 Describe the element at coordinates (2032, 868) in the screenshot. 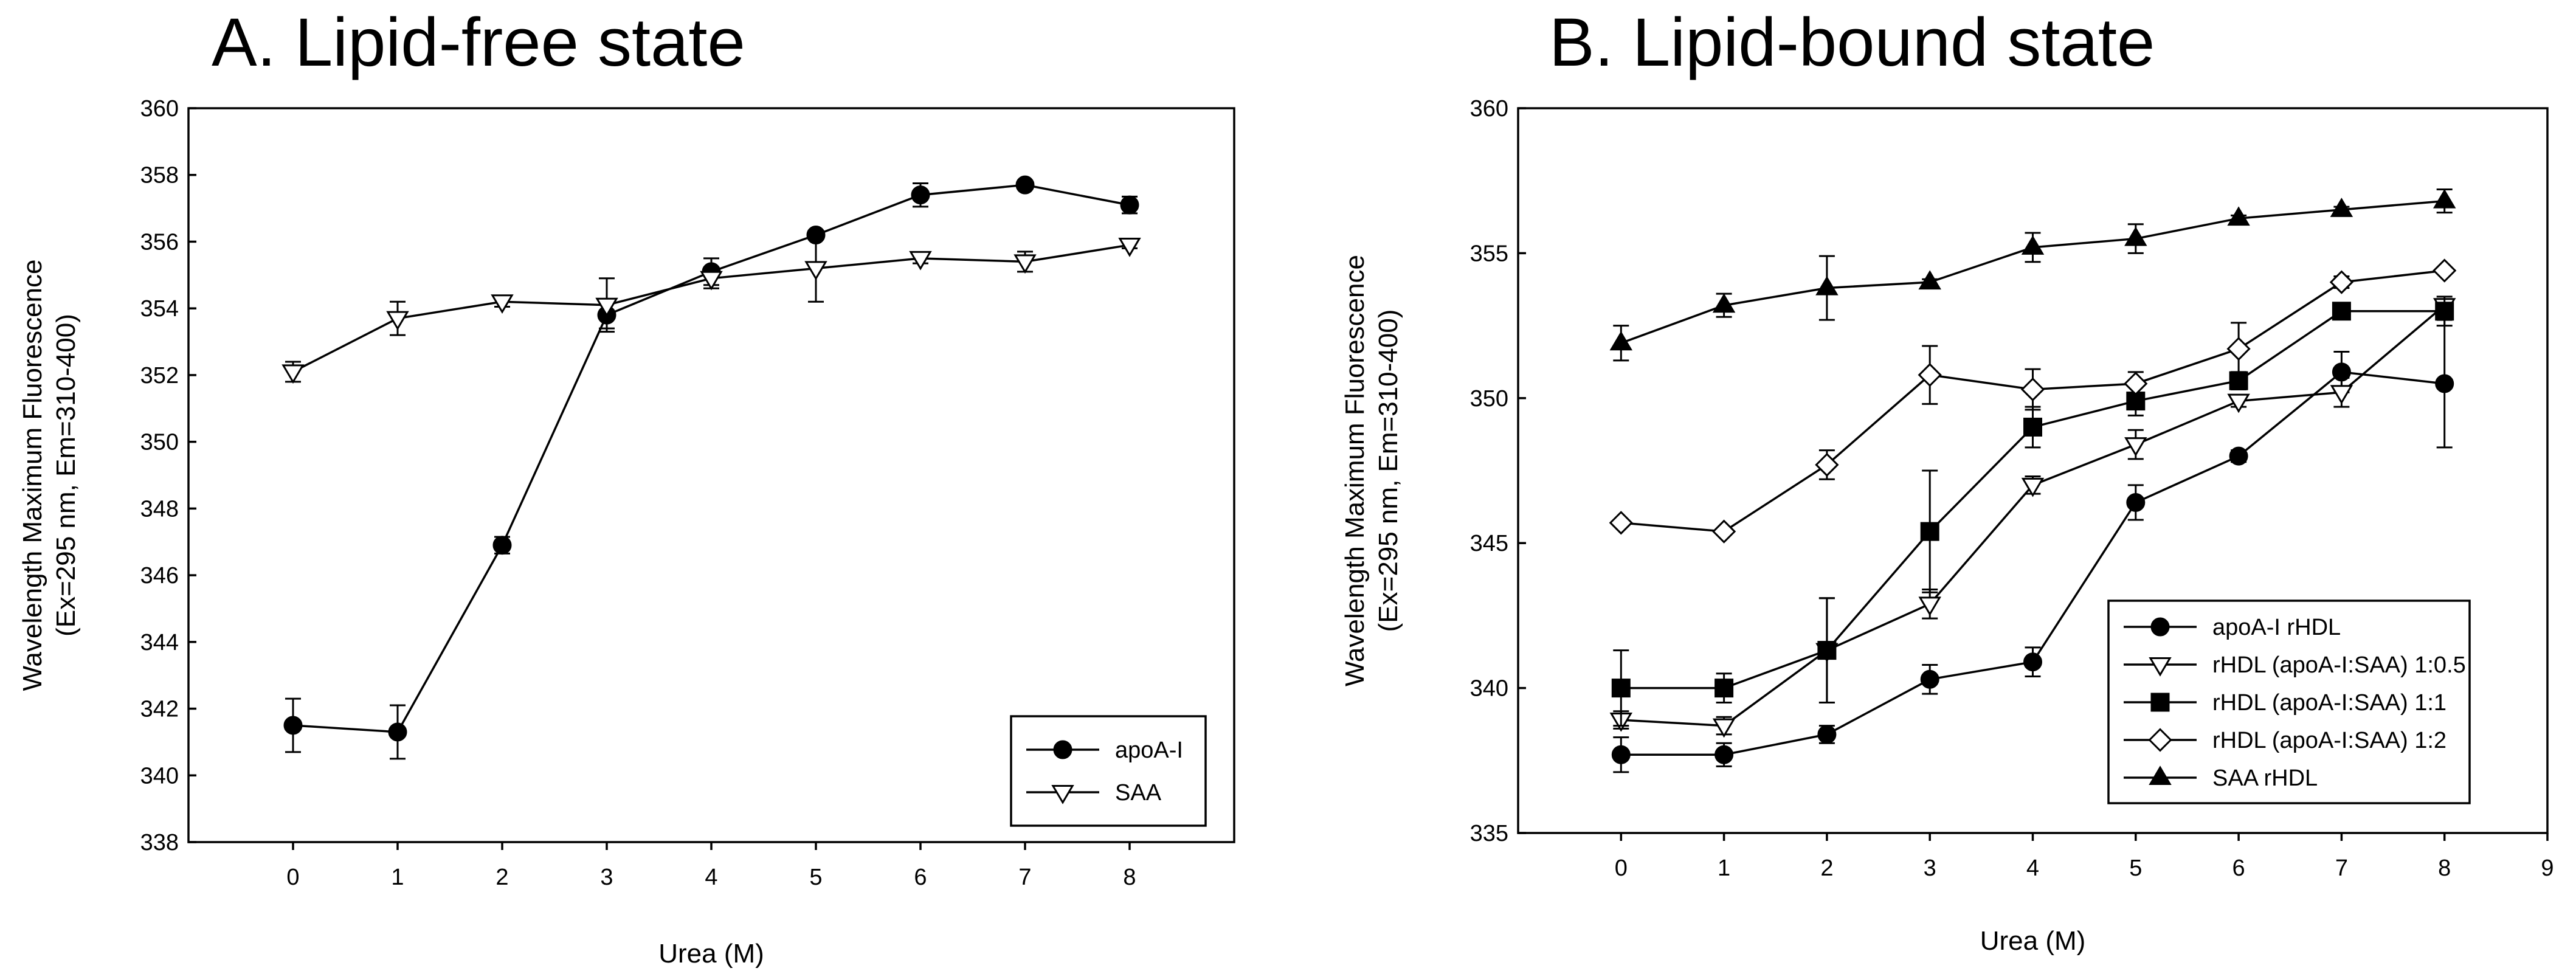

I see `panel-b-x-tick-label: 4` at that location.